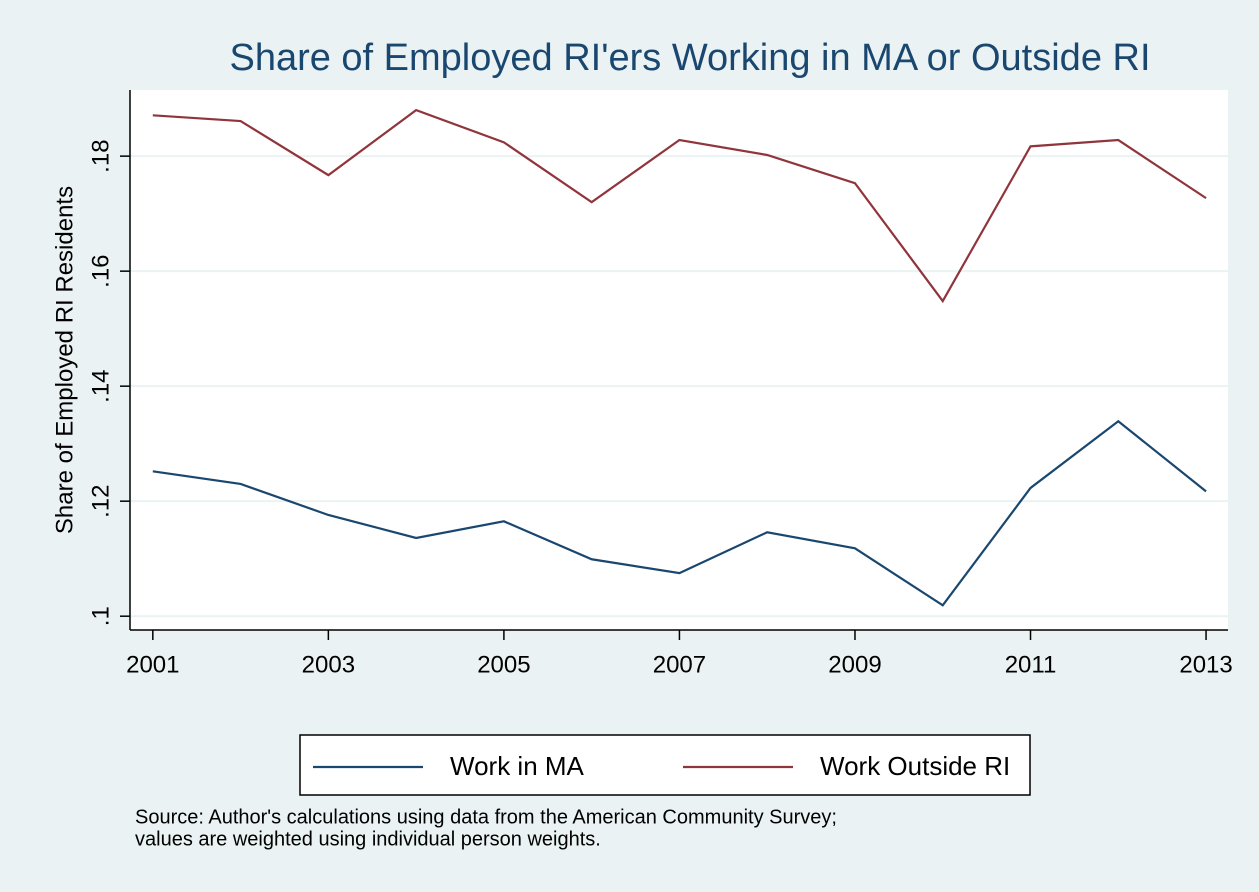 The height and width of the screenshot is (892, 1259). What do you see at coordinates (665, 765) in the screenshot?
I see `legend-box` at bounding box center [665, 765].